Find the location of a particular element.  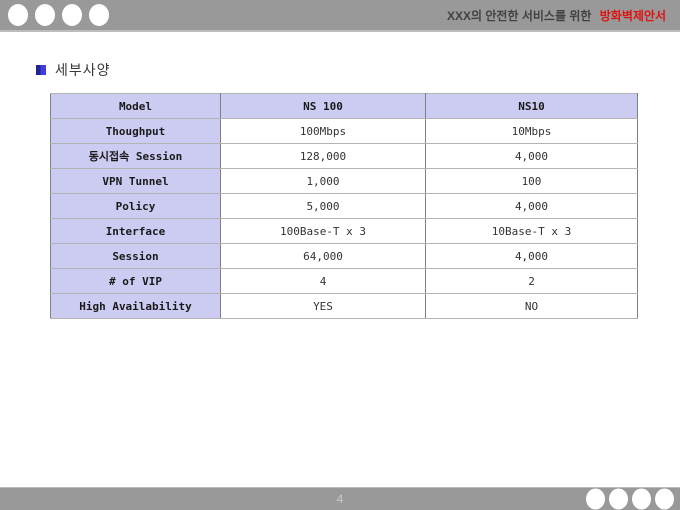

row-value: 10Base-T x 3 is located at coordinates (531, 231).